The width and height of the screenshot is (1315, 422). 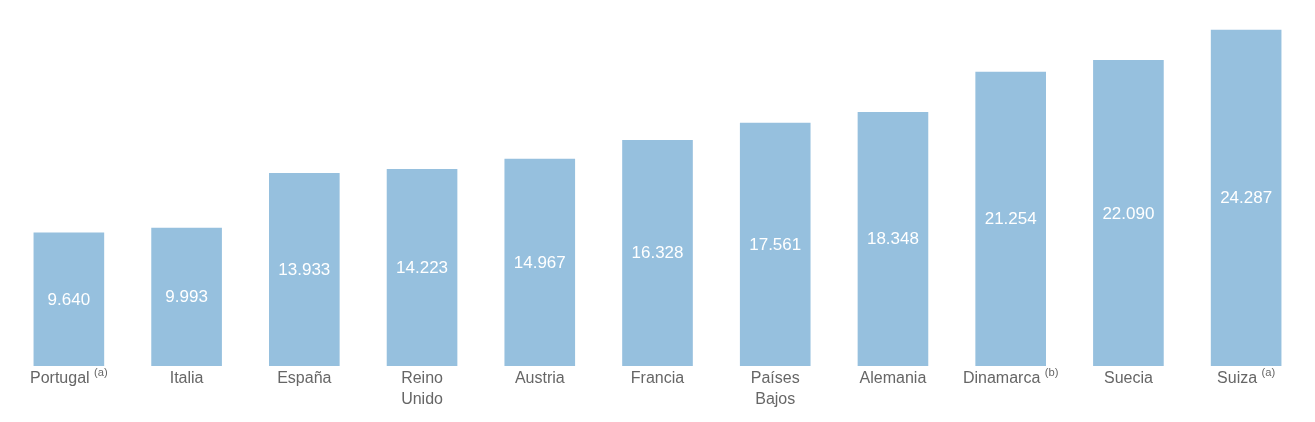 I want to click on x-tick-label: Francia, so click(x=657, y=377).